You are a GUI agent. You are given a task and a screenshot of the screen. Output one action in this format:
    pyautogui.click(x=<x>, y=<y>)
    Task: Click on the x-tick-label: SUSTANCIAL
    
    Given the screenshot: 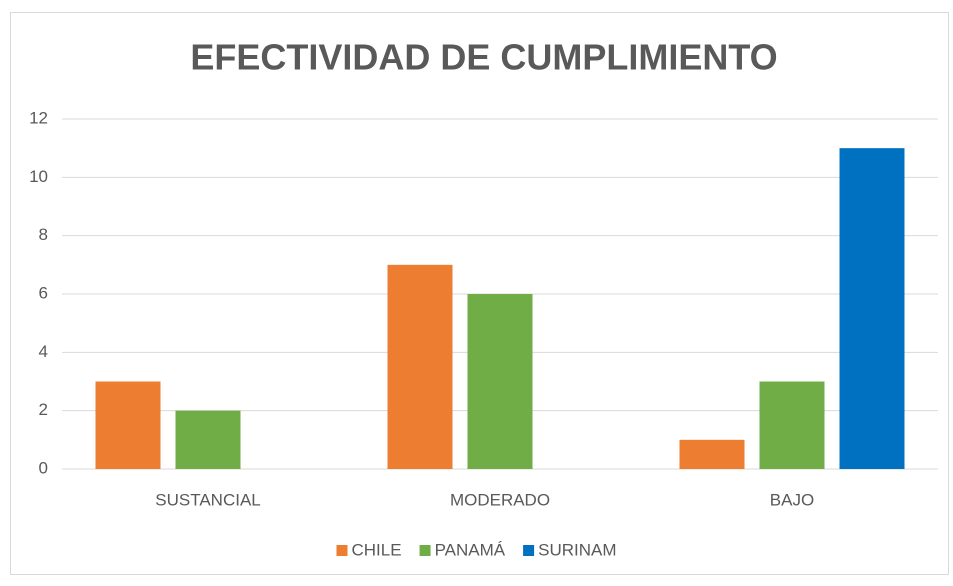 What is the action you would take?
    pyautogui.click(x=208, y=499)
    